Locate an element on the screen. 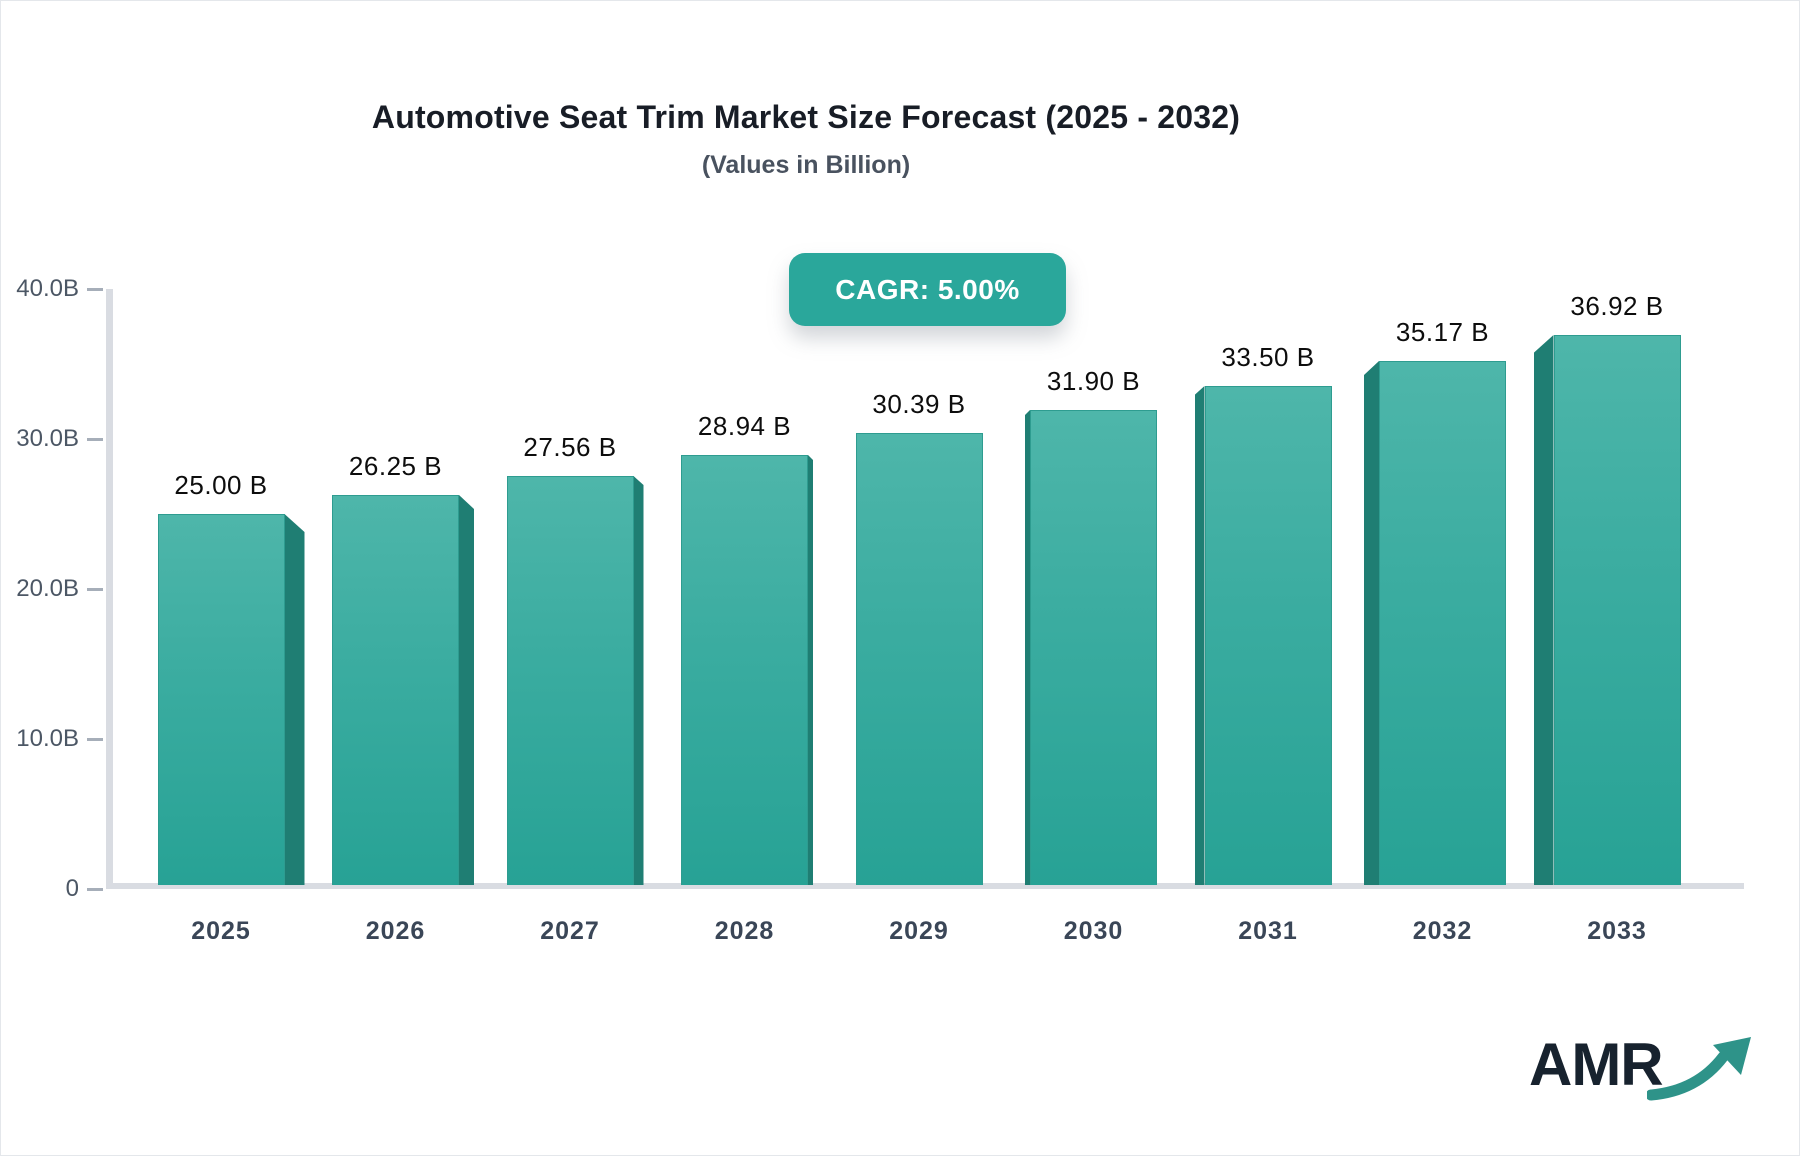 The height and width of the screenshot is (1156, 1800). x-axis-label: 2027 is located at coordinates (570, 931).